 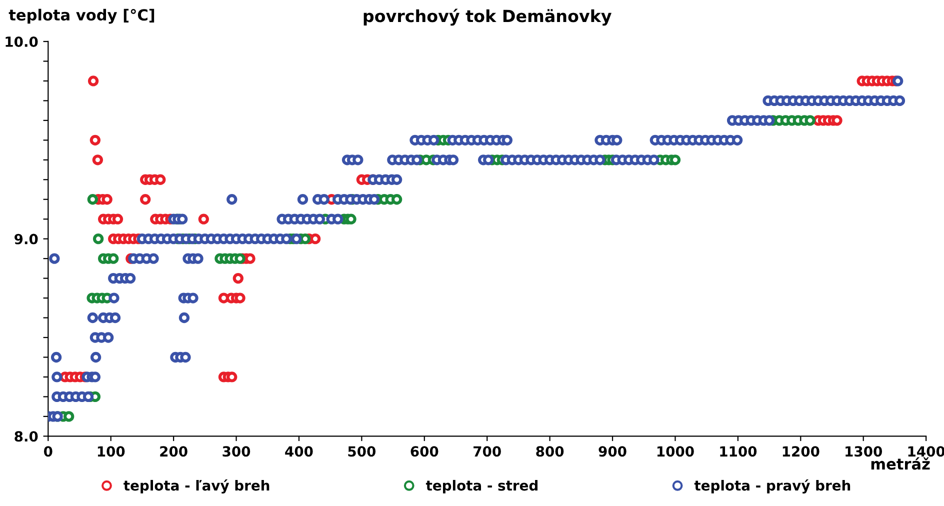 I want to click on x-tick-label: 1200, so click(x=801, y=451).